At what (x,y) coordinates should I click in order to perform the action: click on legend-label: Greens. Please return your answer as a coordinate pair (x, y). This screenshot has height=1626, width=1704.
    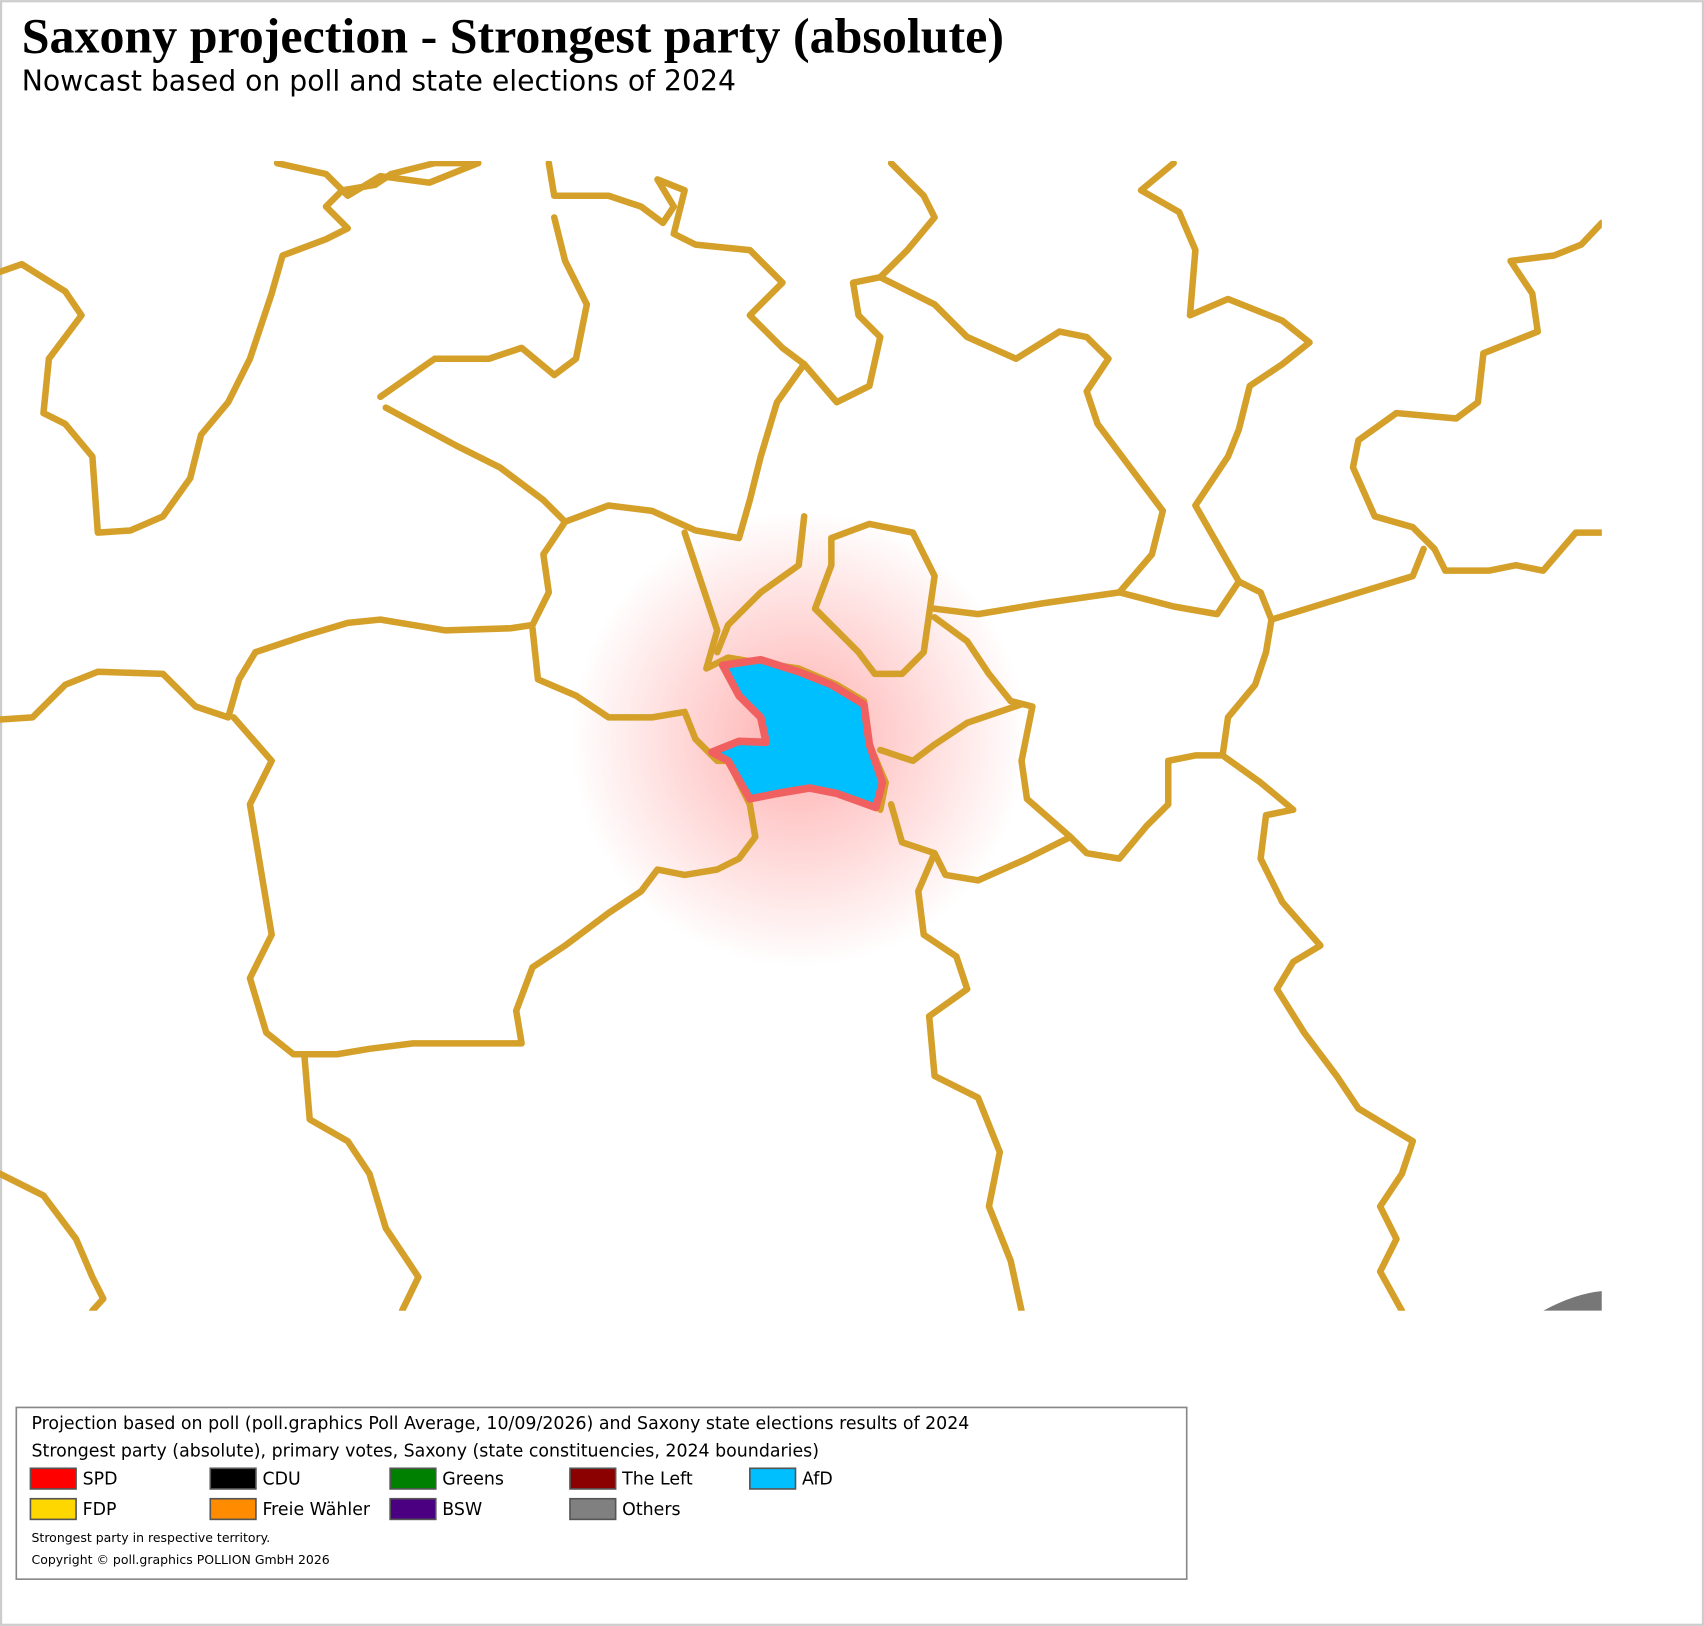
    Looking at the image, I should click on (473, 1480).